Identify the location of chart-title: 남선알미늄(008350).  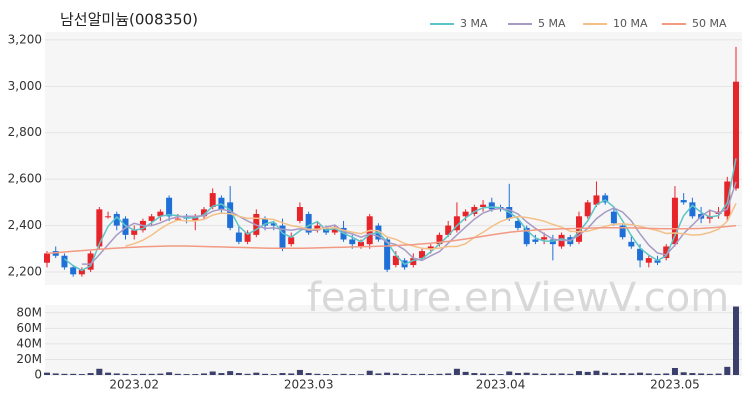
(129, 20).